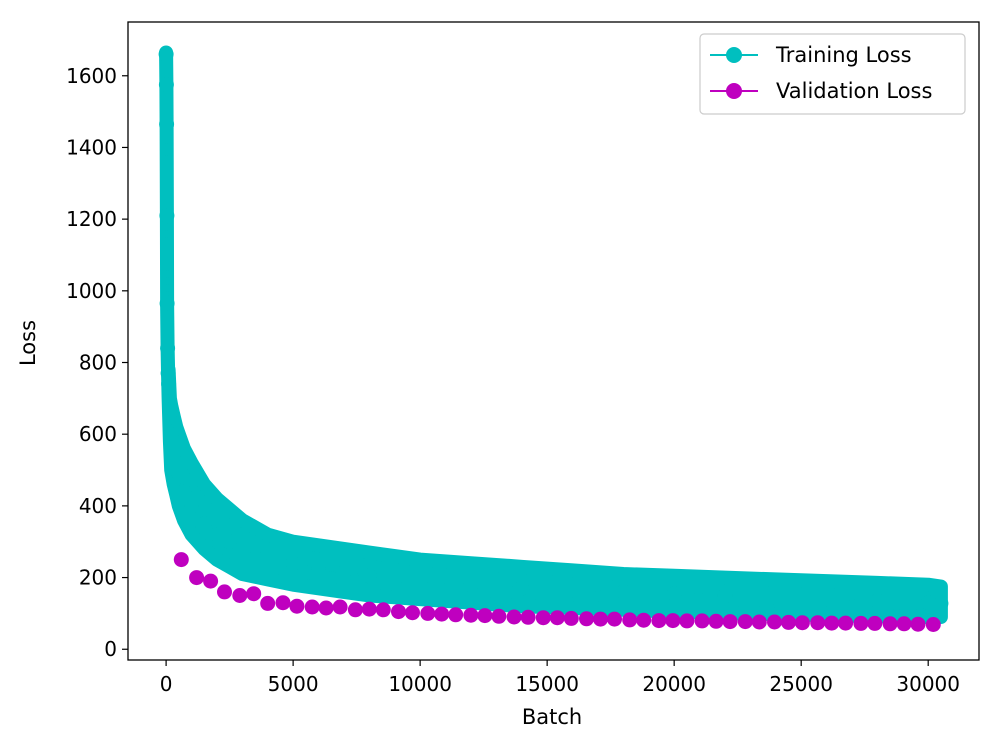  I want to click on y-tick-label: 400, so click(98, 506).